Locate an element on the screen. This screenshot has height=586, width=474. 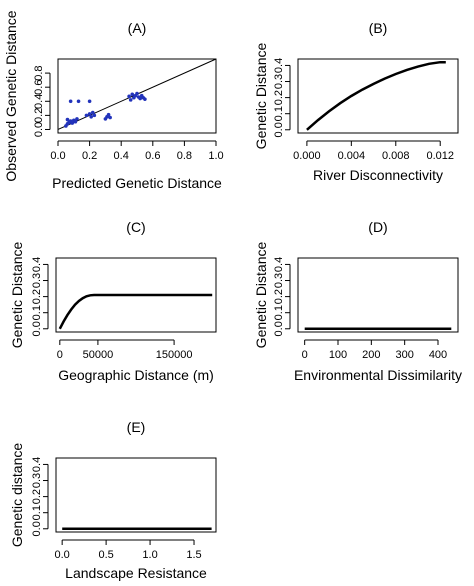
panel-title: (E) is located at coordinates (136, 427).